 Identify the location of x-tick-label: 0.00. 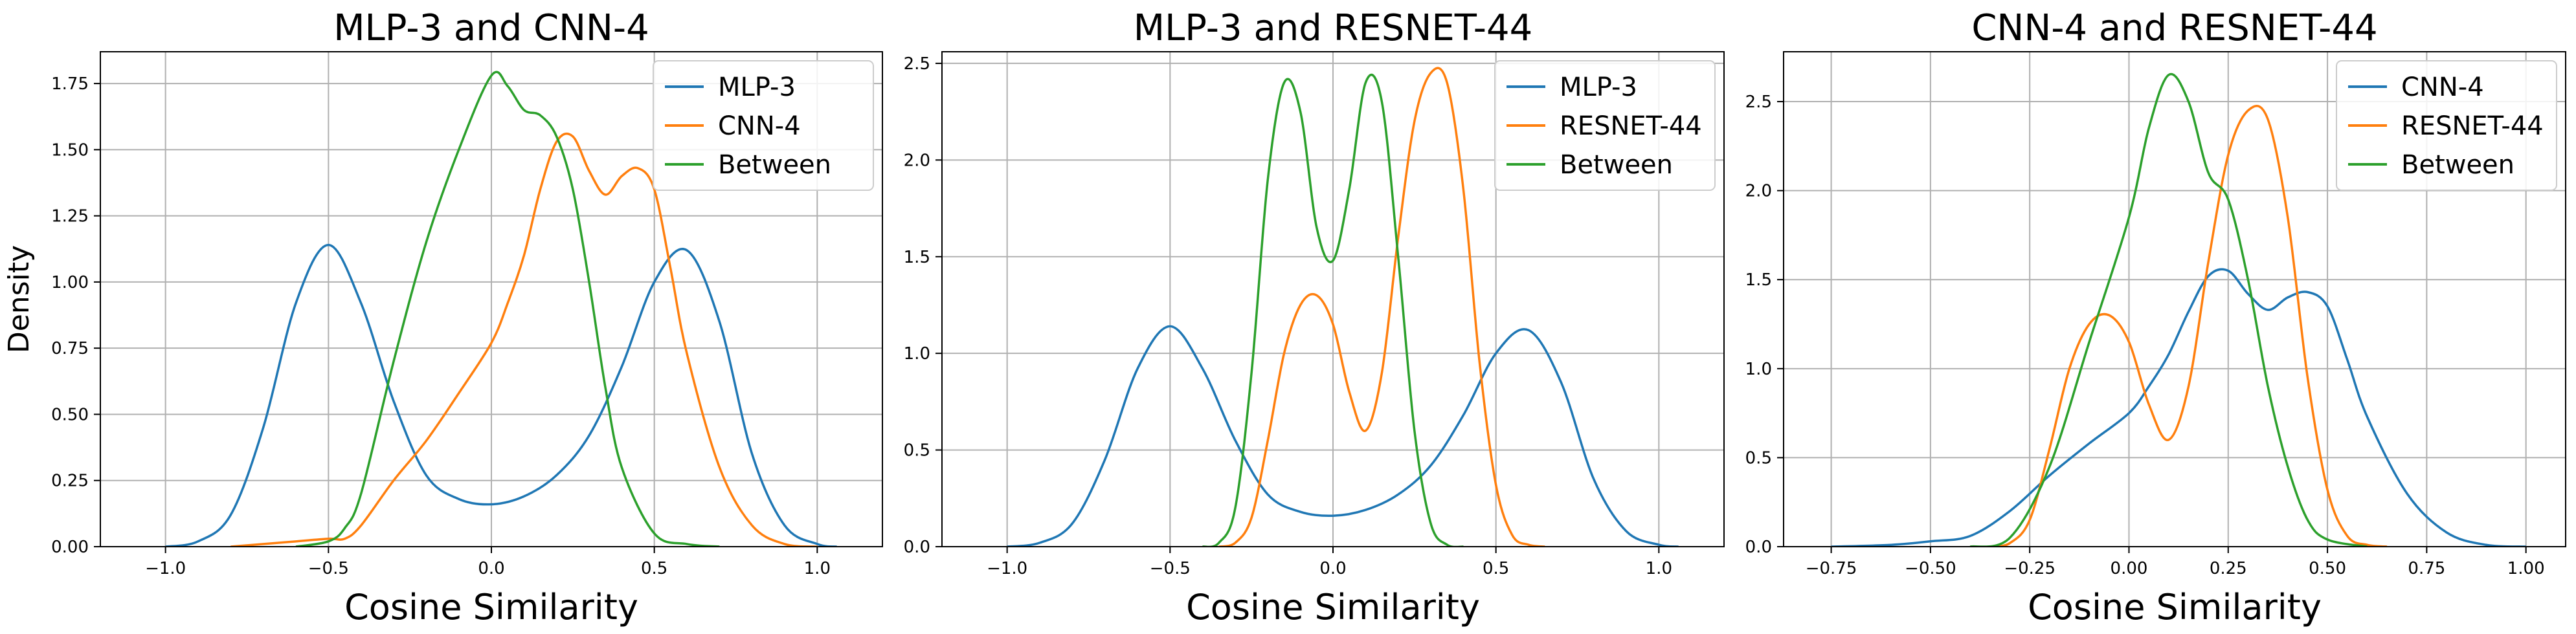
(2129, 568).